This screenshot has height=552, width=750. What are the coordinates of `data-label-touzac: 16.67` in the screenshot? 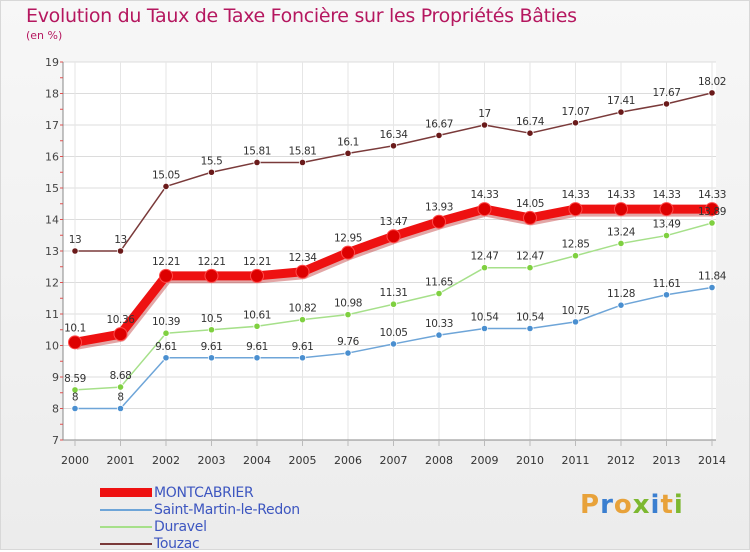 It's located at (439, 124).